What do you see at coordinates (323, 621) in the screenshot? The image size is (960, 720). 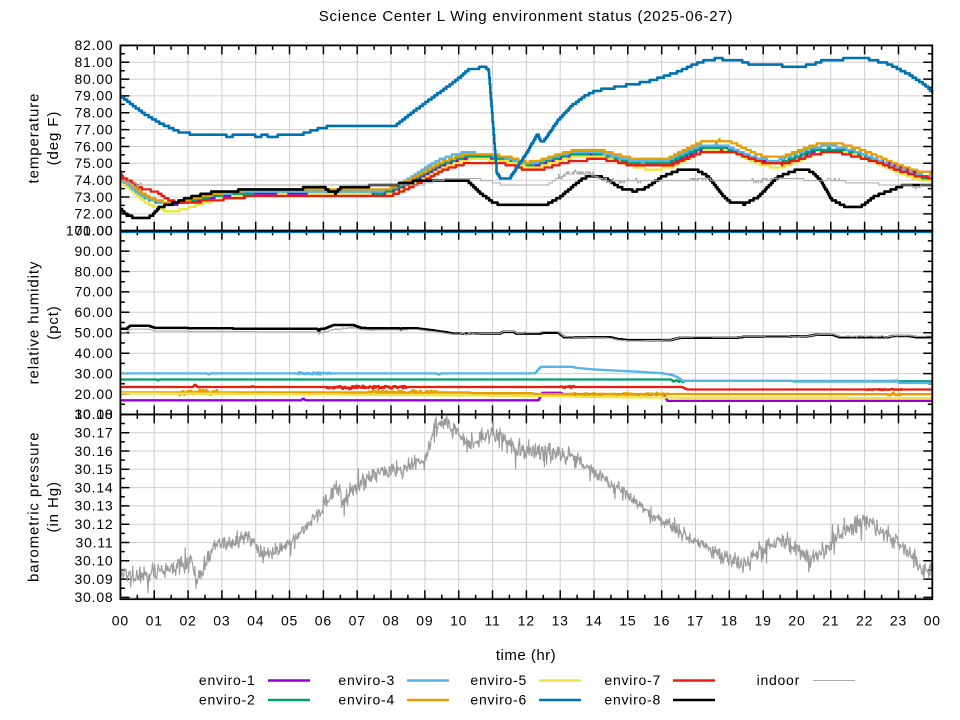 I see `svg-text: 06` at bounding box center [323, 621].